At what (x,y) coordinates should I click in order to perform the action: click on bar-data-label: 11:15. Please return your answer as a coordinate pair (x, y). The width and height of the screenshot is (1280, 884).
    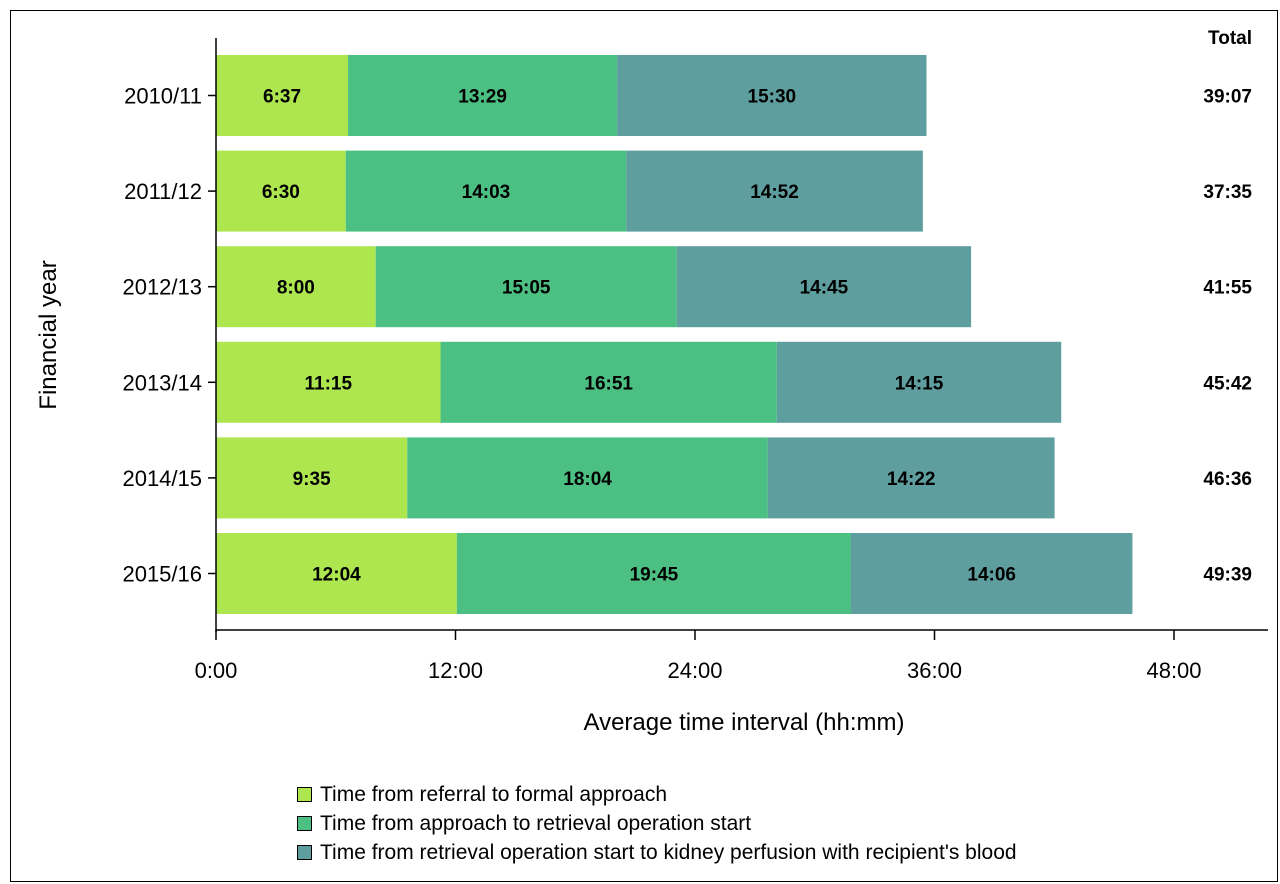
    Looking at the image, I should click on (328, 383).